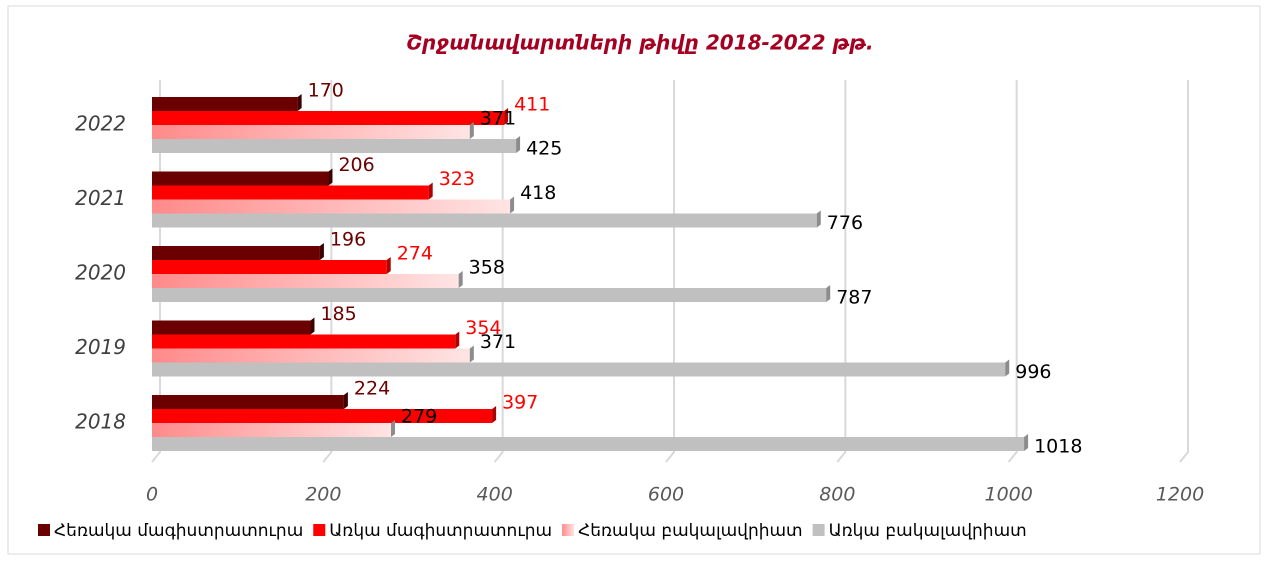  What do you see at coordinates (372, 389) in the screenshot?
I see `data-label: 224` at bounding box center [372, 389].